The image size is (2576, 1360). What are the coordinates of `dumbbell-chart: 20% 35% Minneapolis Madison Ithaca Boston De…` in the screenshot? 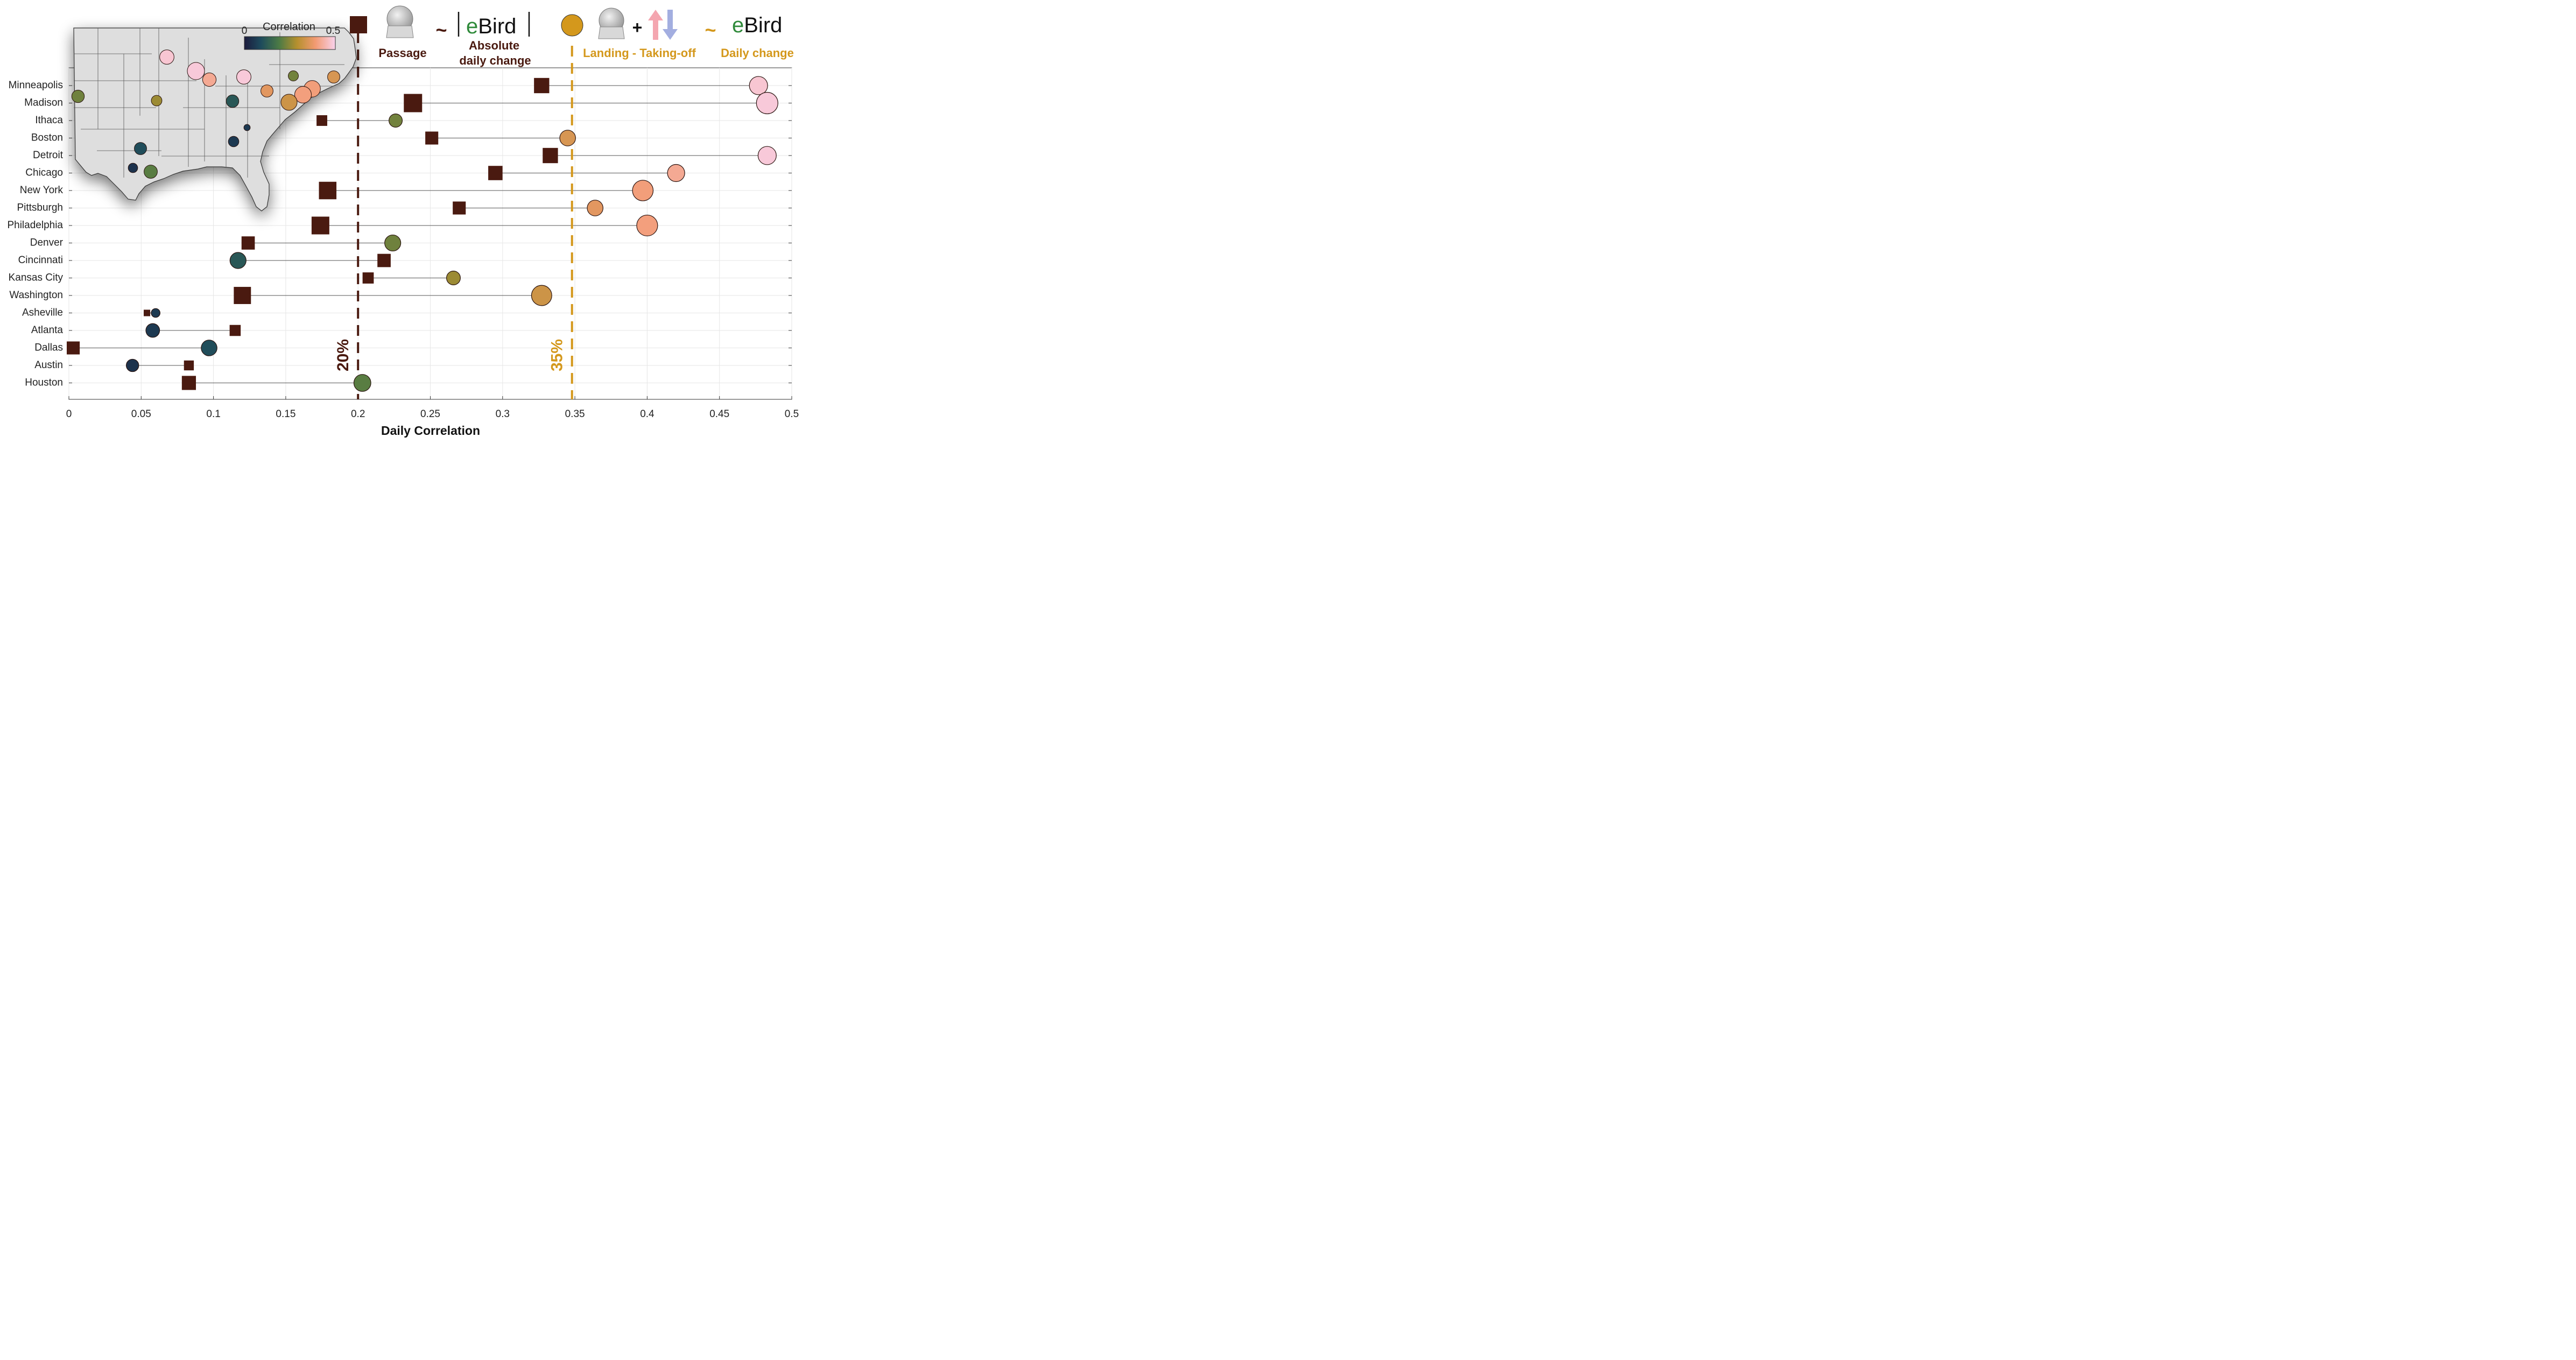 It's located at (403, 221).